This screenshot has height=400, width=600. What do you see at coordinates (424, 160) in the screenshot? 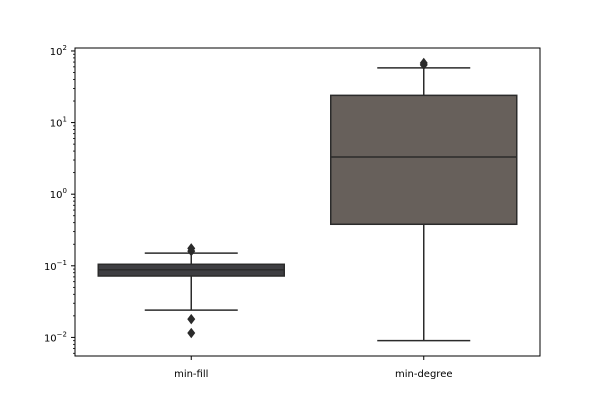
I see `box-iqr` at bounding box center [424, 160].